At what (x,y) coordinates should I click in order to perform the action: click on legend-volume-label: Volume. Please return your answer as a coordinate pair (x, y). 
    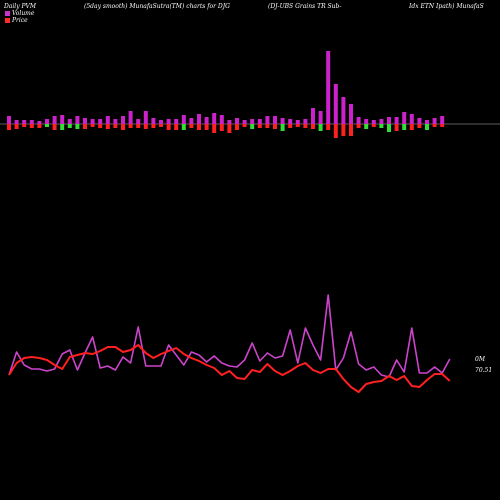
    Looking at the image, I should click on (23, 13).